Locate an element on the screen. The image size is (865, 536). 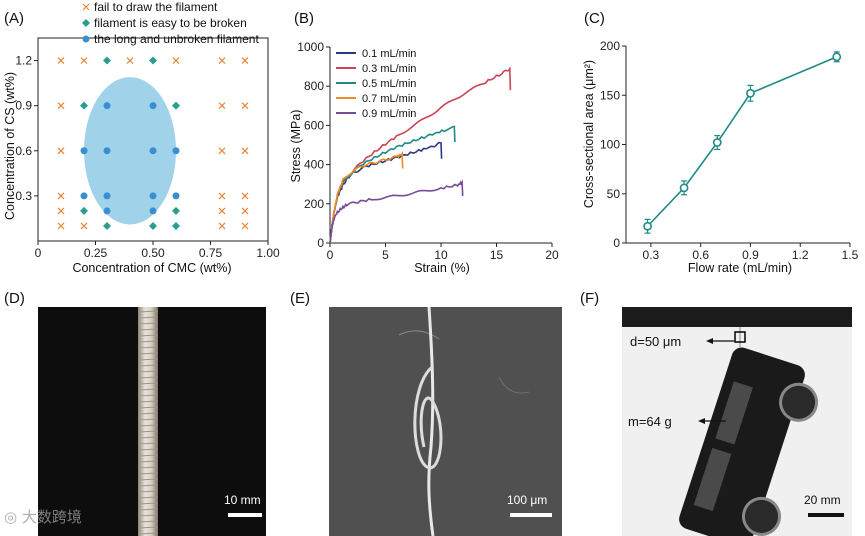
unbroken-region is located at coordinates (130, 151).